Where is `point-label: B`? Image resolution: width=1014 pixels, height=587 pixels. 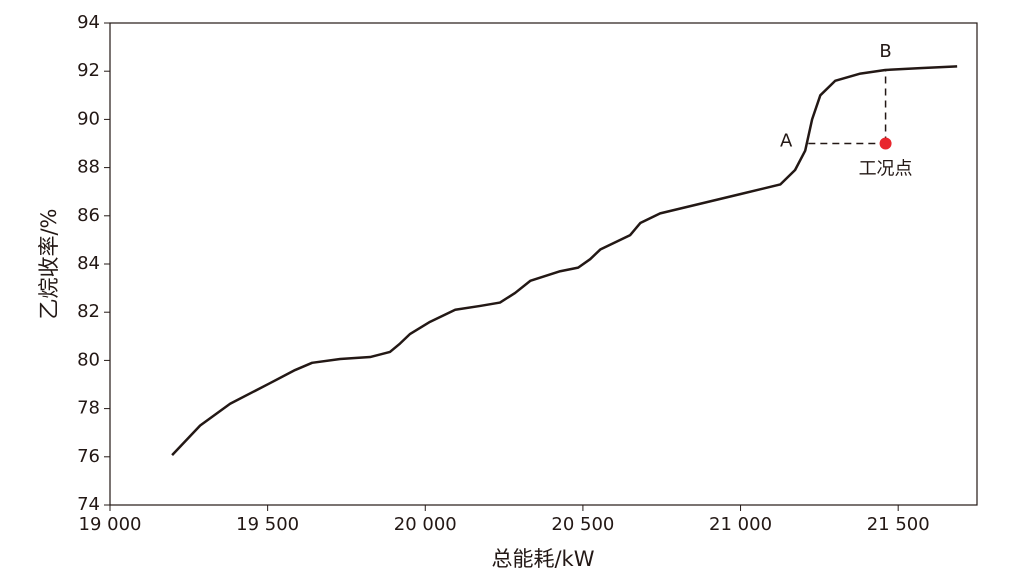
point-label: B is located at coordinates (885, 51).